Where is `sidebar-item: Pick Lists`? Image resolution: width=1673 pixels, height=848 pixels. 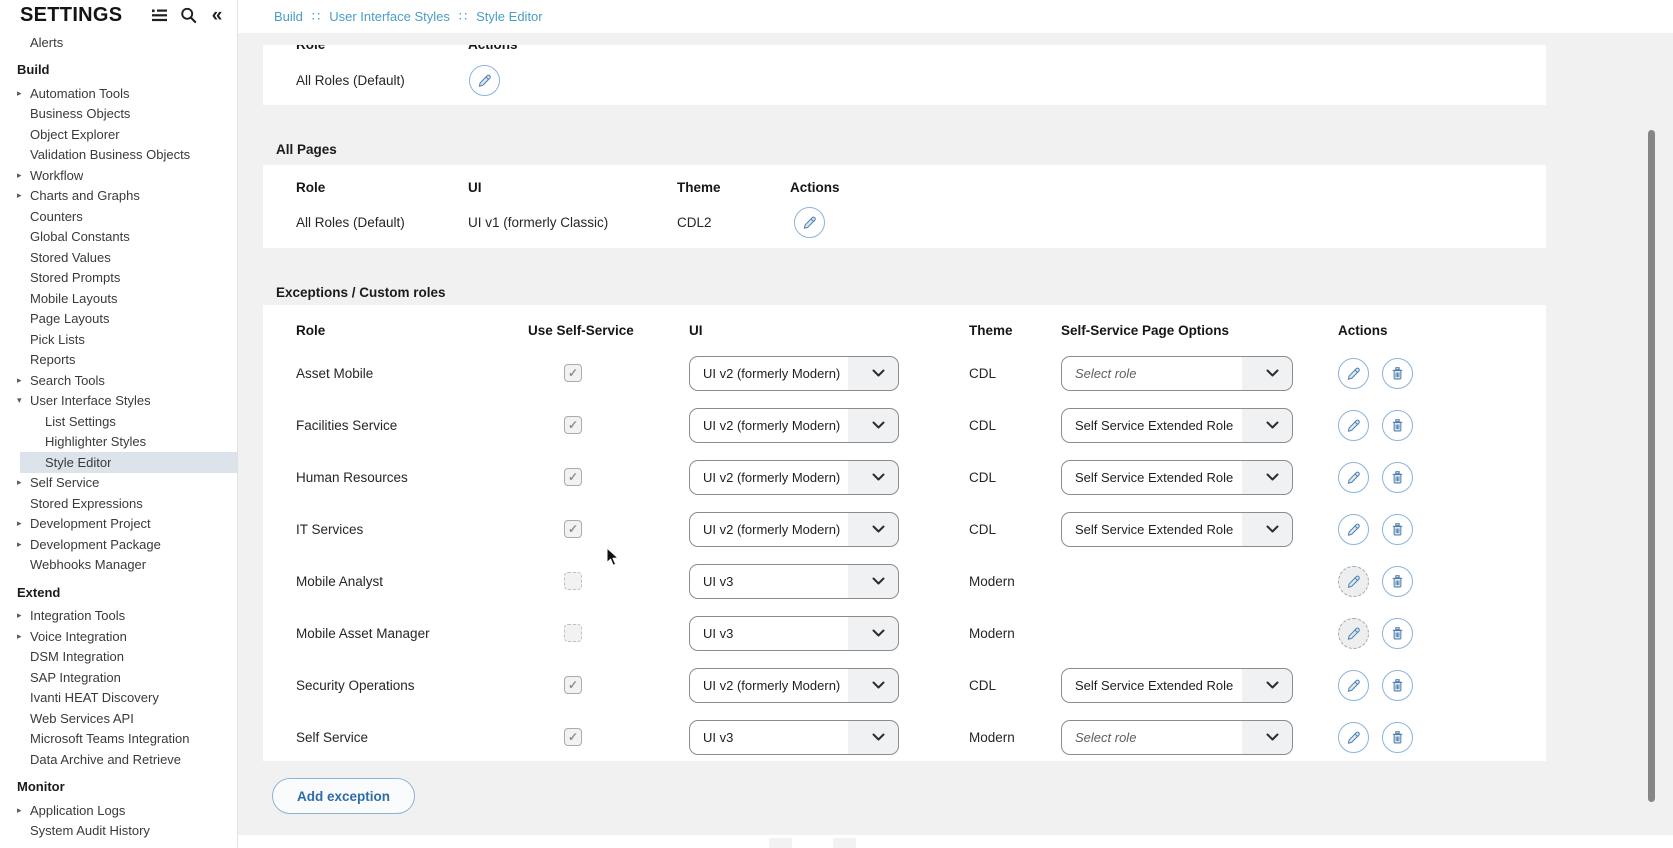 sidebar-item: Pick Lists is located at coordinates (118, 339).